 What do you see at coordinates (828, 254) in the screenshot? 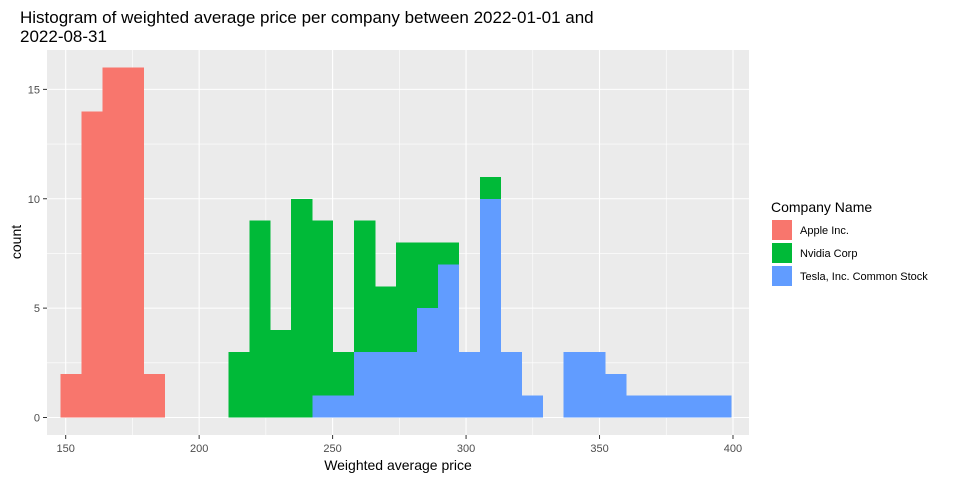
I see `legend-label: Nvidia Corp` at bounding box center [828, 254].